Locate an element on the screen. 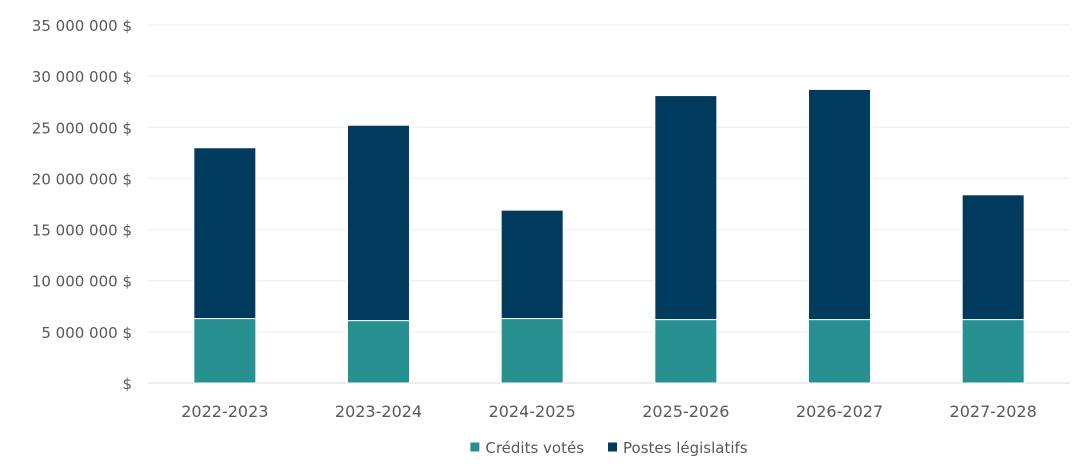 This screenshot has height=467, width=1085. y-tick-label: $ is located at coordinates (127, 384).